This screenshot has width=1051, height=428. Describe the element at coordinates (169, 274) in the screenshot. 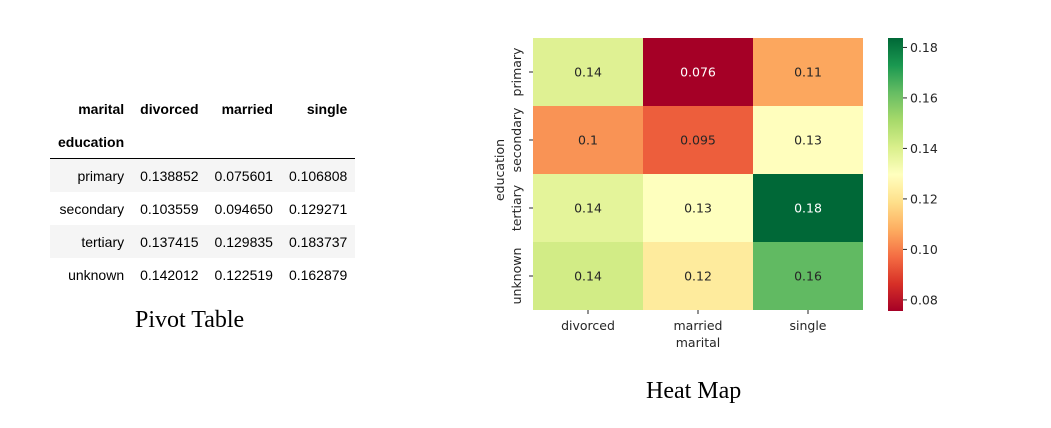

I see `table-cell: 0.142012` at that location.